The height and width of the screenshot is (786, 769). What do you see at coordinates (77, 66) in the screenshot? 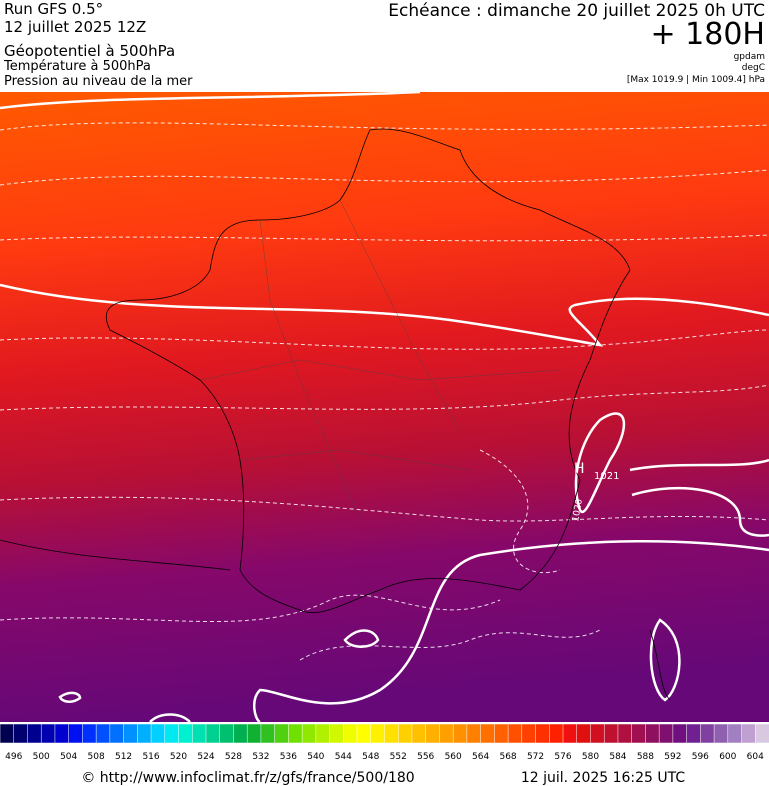
I see `field-2: Température à 500hPa` at bounding box center [77, 66].